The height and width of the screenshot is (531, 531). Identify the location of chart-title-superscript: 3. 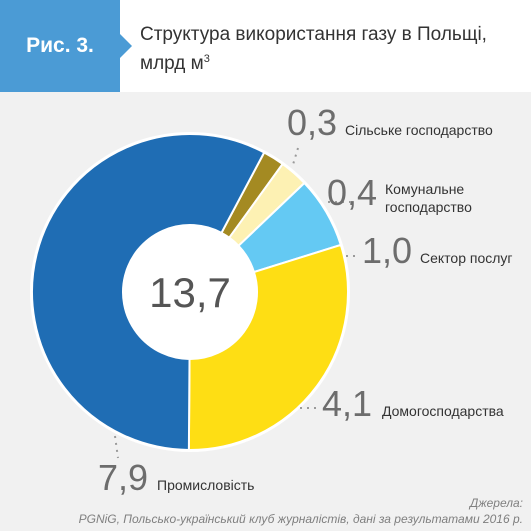
(206, 59).